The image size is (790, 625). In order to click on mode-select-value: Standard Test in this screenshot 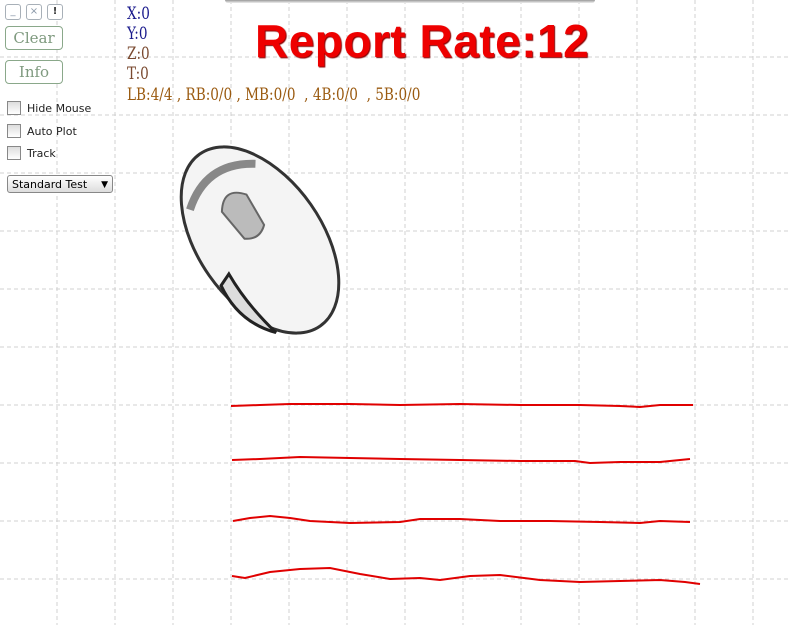, I will do `click(50, 184)`.